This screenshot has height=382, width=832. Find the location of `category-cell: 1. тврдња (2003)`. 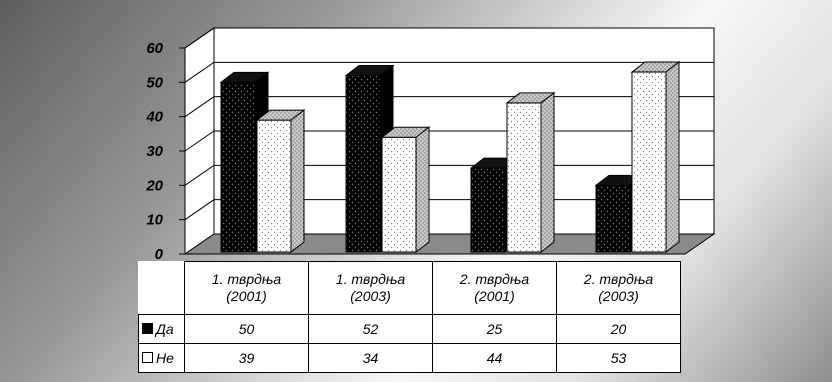

category-cell: 1. тврдња (2003) is located at coordinates (370, 288).